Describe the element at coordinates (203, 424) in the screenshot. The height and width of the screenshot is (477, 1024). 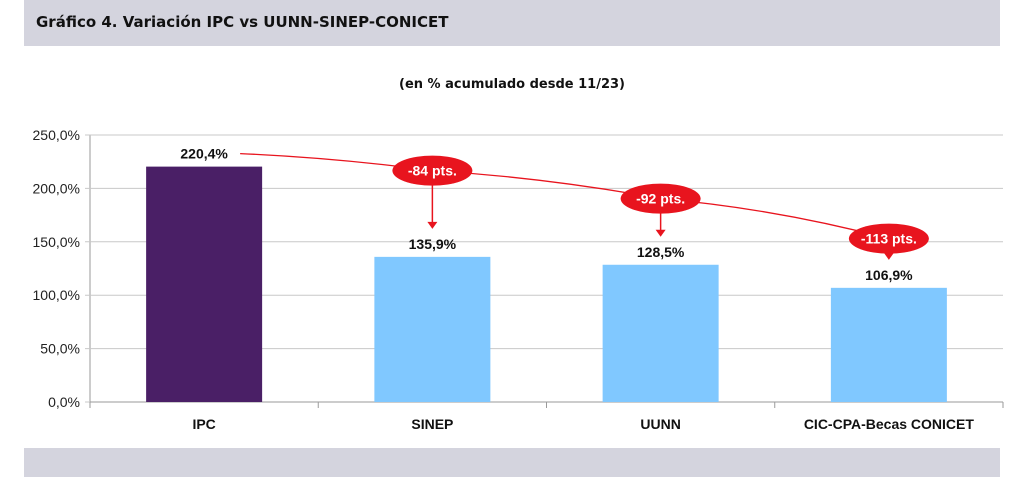
I see `category-label: IPC` at that location.